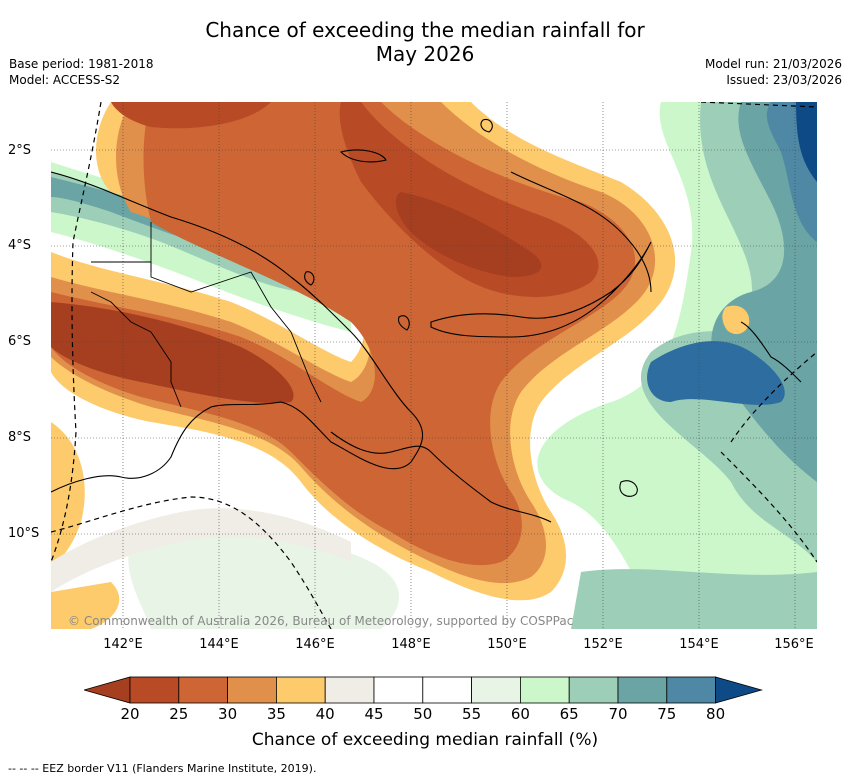 Image resolution: width=850 pixels, height=781 pixels. I want to click on lon-label-152e: 152°E, so click(603, 644).